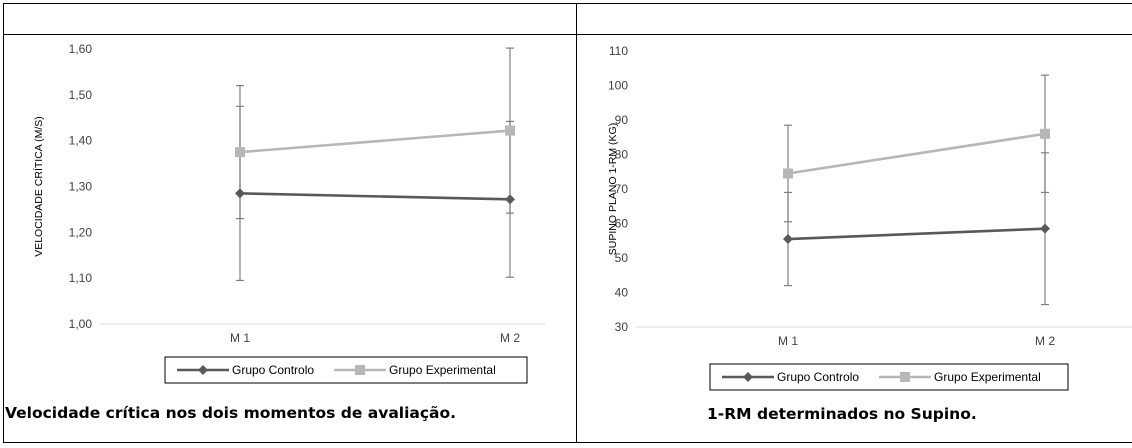 The width and height of the screenshot is (1132, 448). Describe the element at coordinates (81, 324) in the screenshot. I see `y-tick-label: 1,00` at that location.